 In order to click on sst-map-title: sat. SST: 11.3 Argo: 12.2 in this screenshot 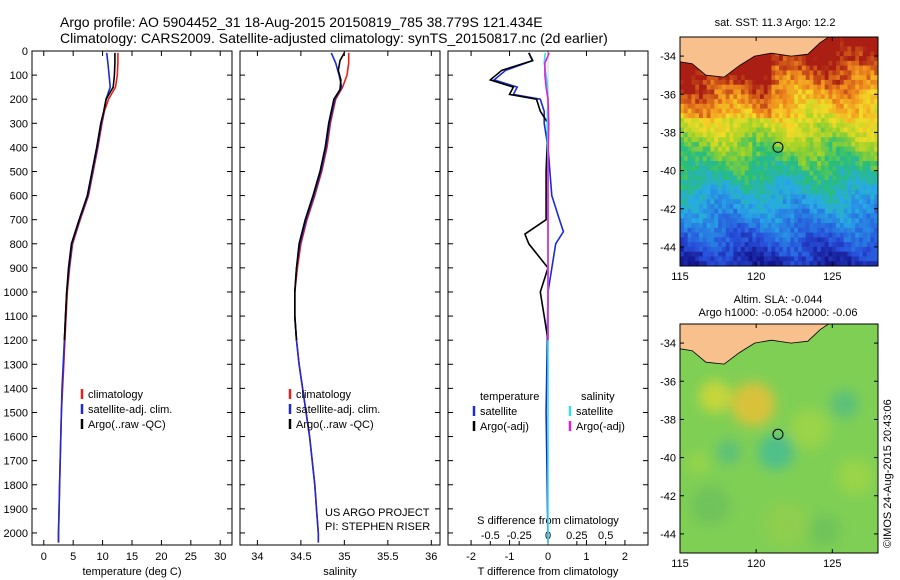, I will do `click(775, 23)`.